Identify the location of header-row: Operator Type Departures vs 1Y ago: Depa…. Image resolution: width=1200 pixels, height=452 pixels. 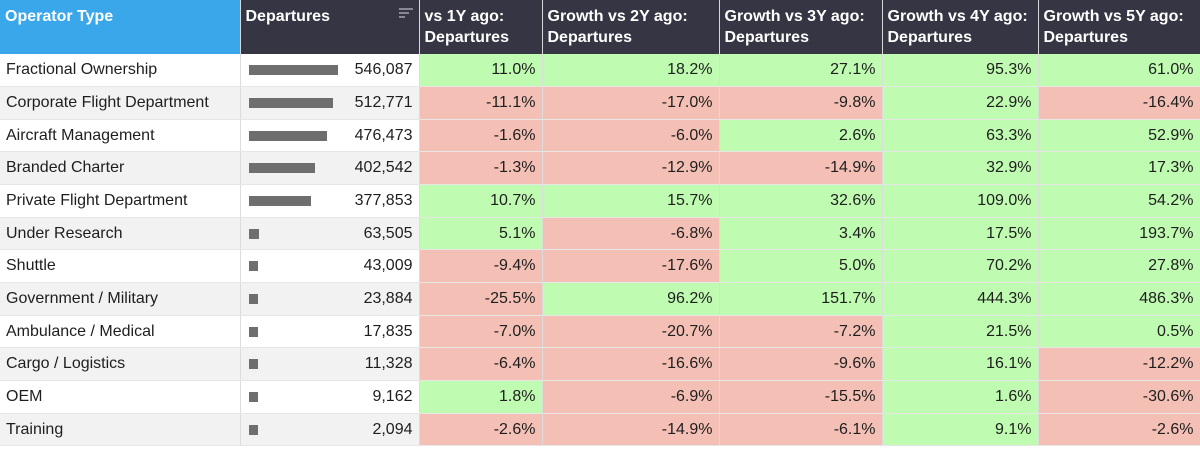
(600, 27).